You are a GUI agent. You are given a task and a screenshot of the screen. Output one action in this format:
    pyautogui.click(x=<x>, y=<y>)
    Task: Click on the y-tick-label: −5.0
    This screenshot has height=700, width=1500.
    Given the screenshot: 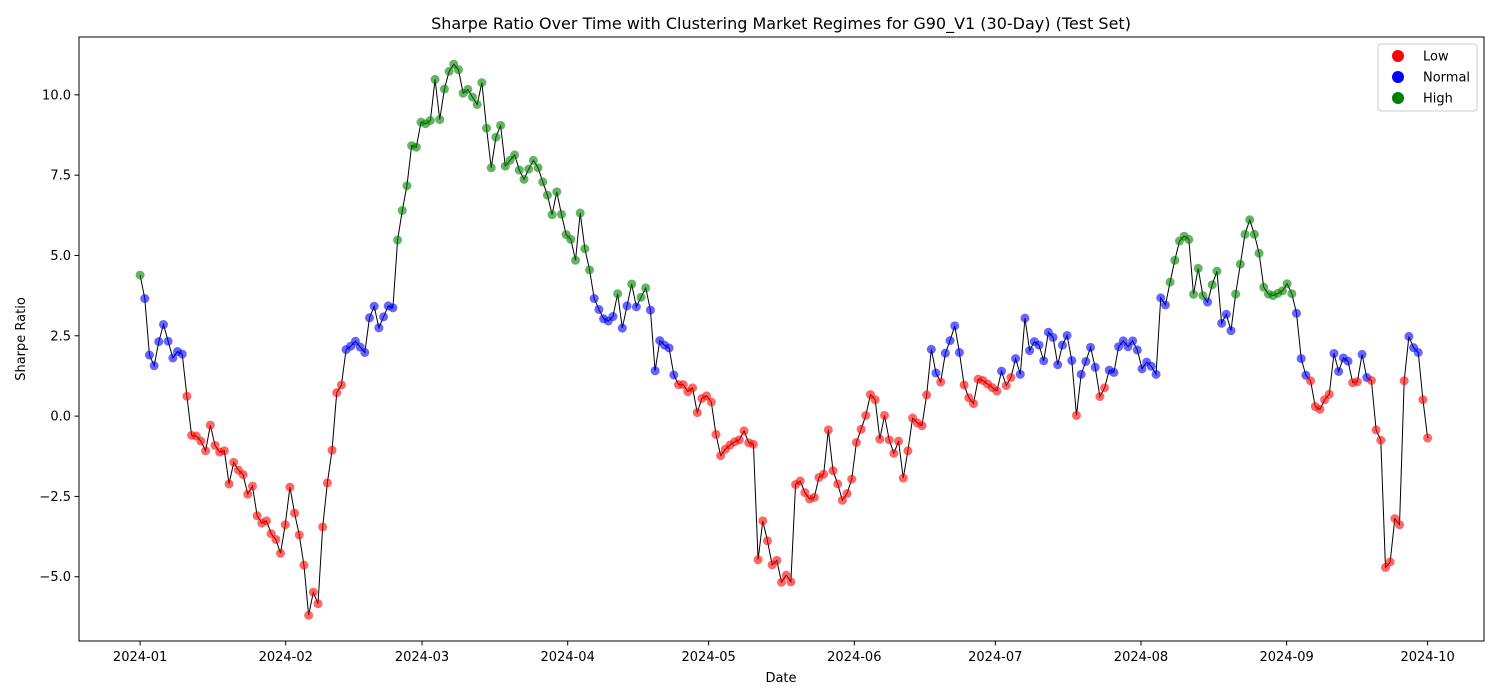 What is the action you would take?
    pyautogui.click(x=55, y=577)
    